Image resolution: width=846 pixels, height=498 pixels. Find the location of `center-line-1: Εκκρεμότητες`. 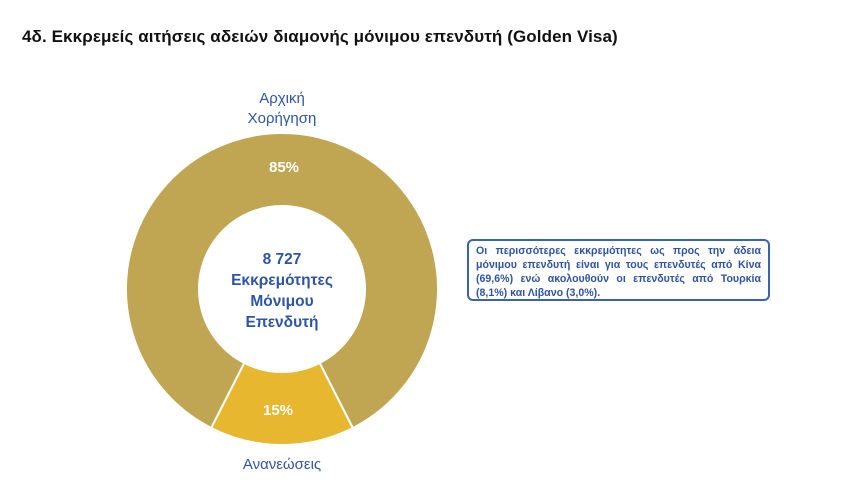

center-line-1: Εκκρεμότητες is located at coordinates (282, 280).